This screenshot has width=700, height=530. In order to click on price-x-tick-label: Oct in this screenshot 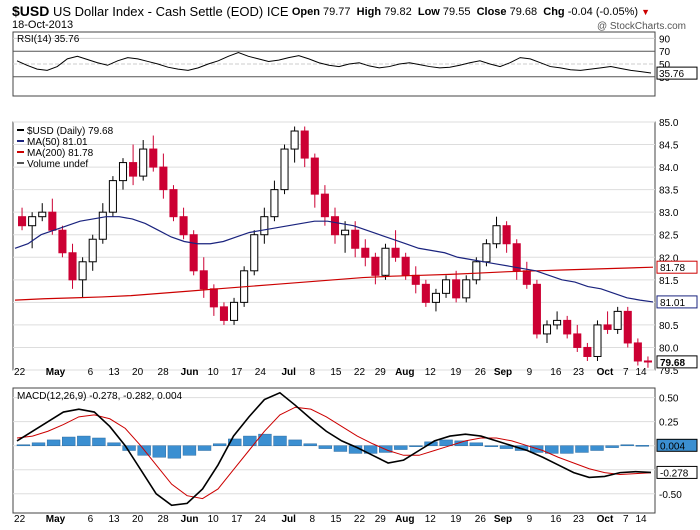, I will do `click(605, 372)`.